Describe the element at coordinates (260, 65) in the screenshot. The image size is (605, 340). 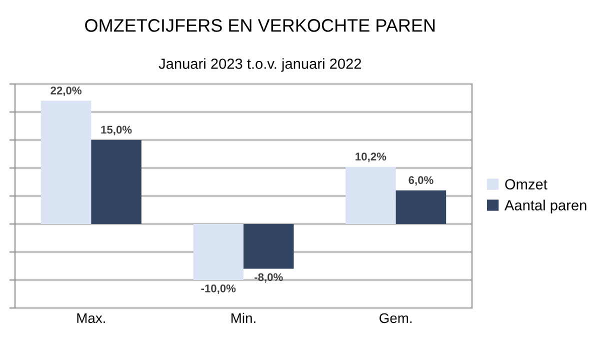
I see `chart-subtitle: Januari 2023 t.o.v. januari 2022` at that location.